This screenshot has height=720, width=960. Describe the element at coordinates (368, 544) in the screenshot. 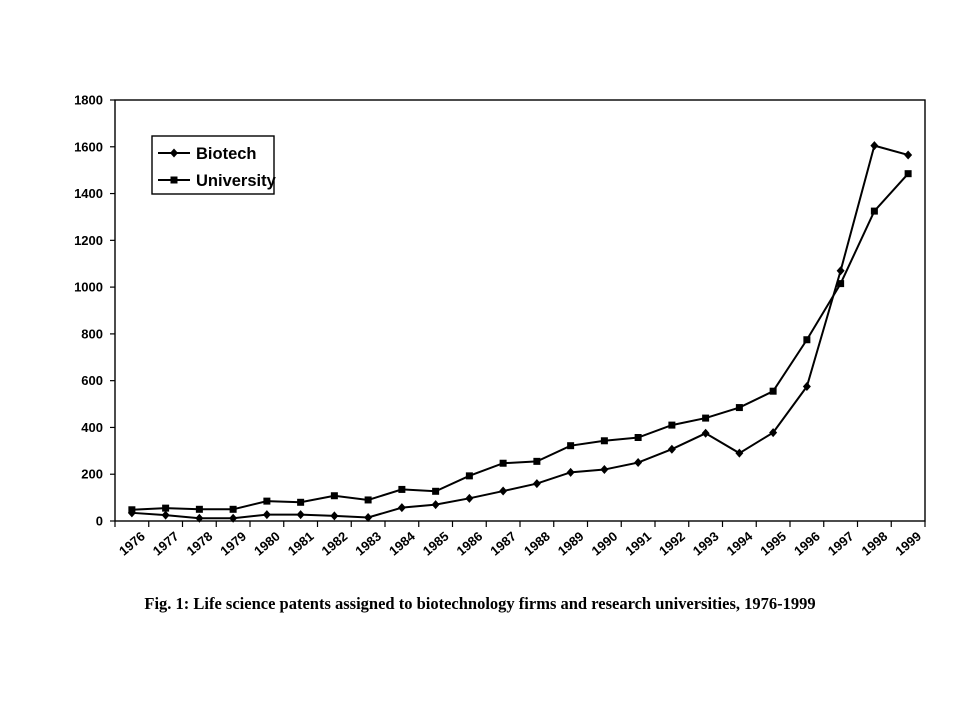

I see `x-tick-label: 1983` at that location.